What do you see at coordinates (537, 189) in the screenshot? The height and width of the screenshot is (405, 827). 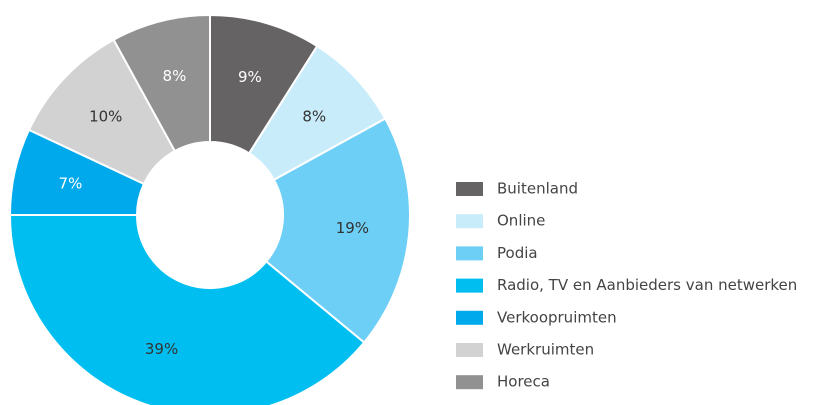 I see `legend-label: Buitenland` at bounding box center [537, 189].